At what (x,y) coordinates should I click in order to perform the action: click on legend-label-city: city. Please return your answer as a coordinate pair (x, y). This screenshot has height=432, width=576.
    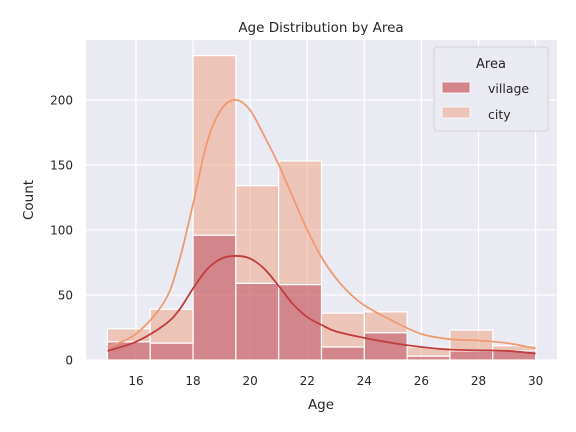
    Looking at the image, I should click on (499, 114).